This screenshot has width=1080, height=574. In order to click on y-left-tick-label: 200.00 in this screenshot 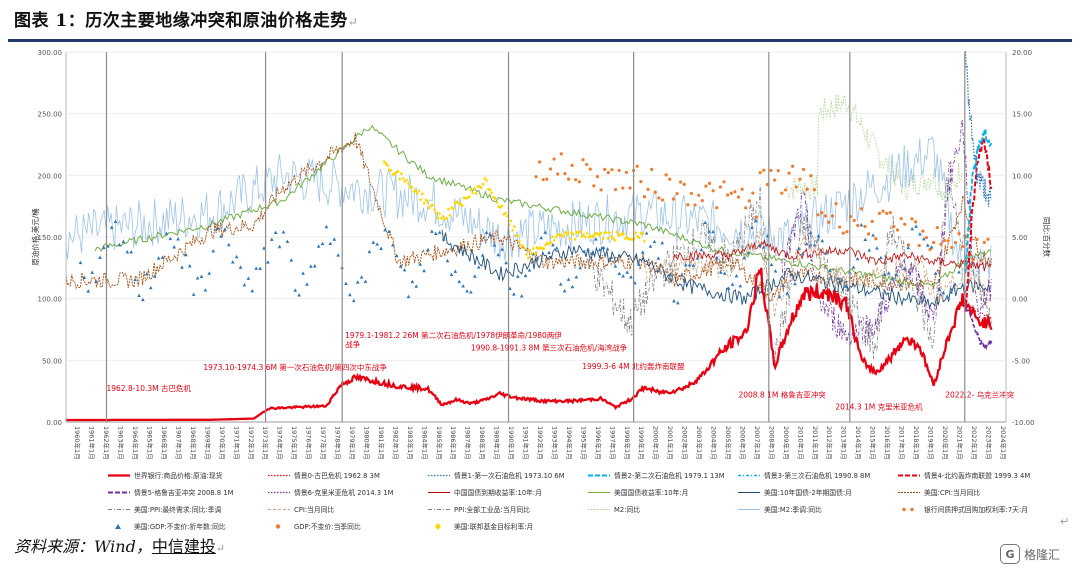, I will do `click(50, 176)`.